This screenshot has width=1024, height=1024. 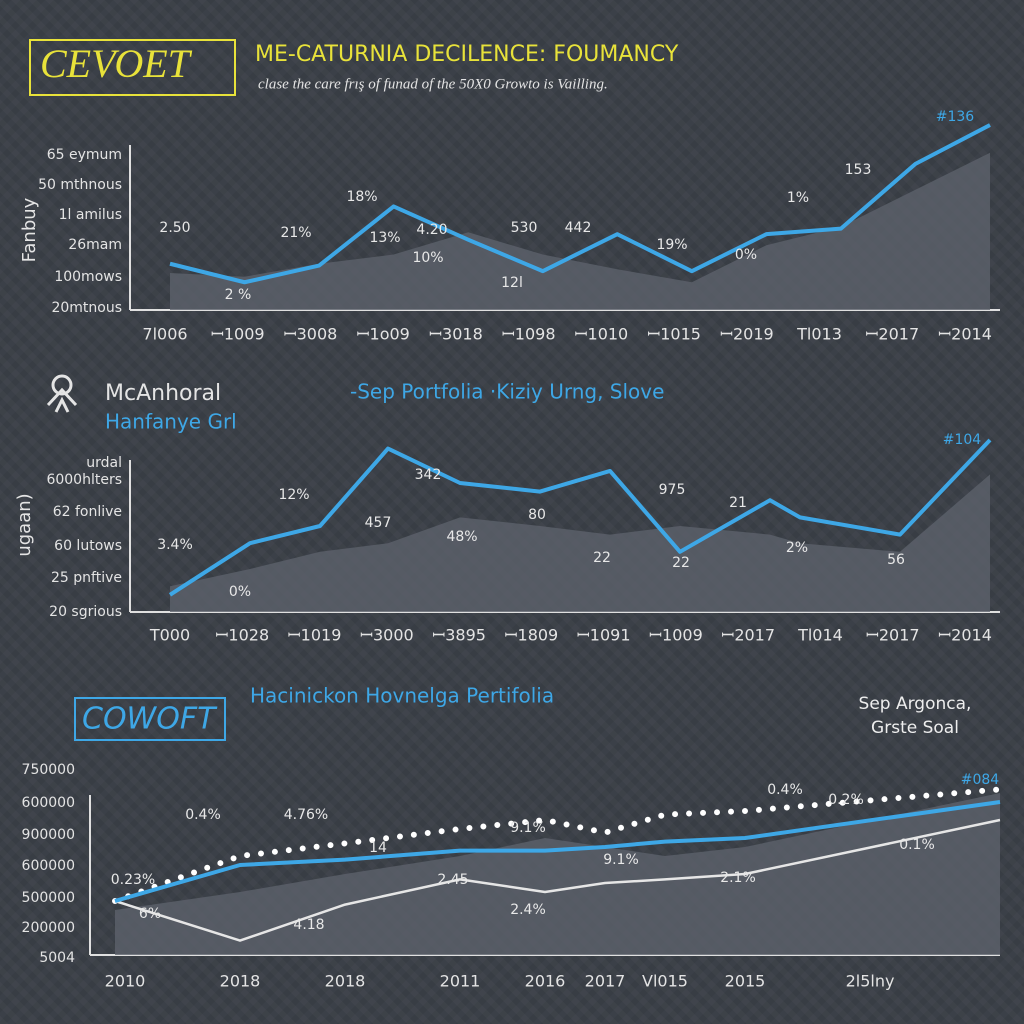 I want to click on x-tick-label: ꟷ3895, so click(x=459, y=635).